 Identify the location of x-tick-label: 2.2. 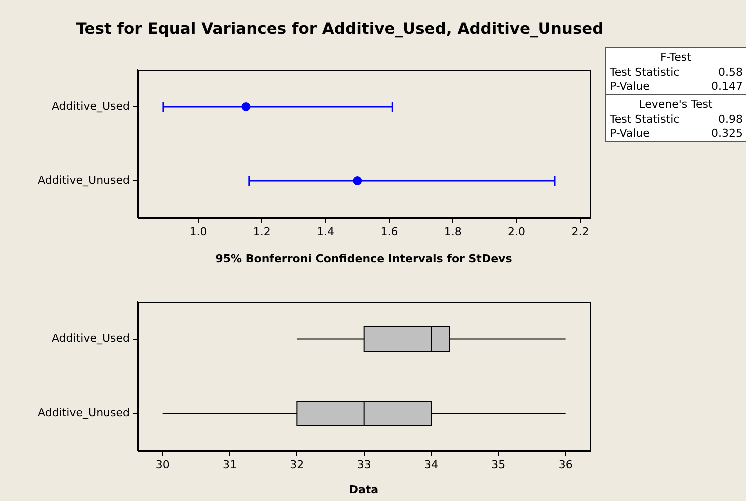
(581, 231).